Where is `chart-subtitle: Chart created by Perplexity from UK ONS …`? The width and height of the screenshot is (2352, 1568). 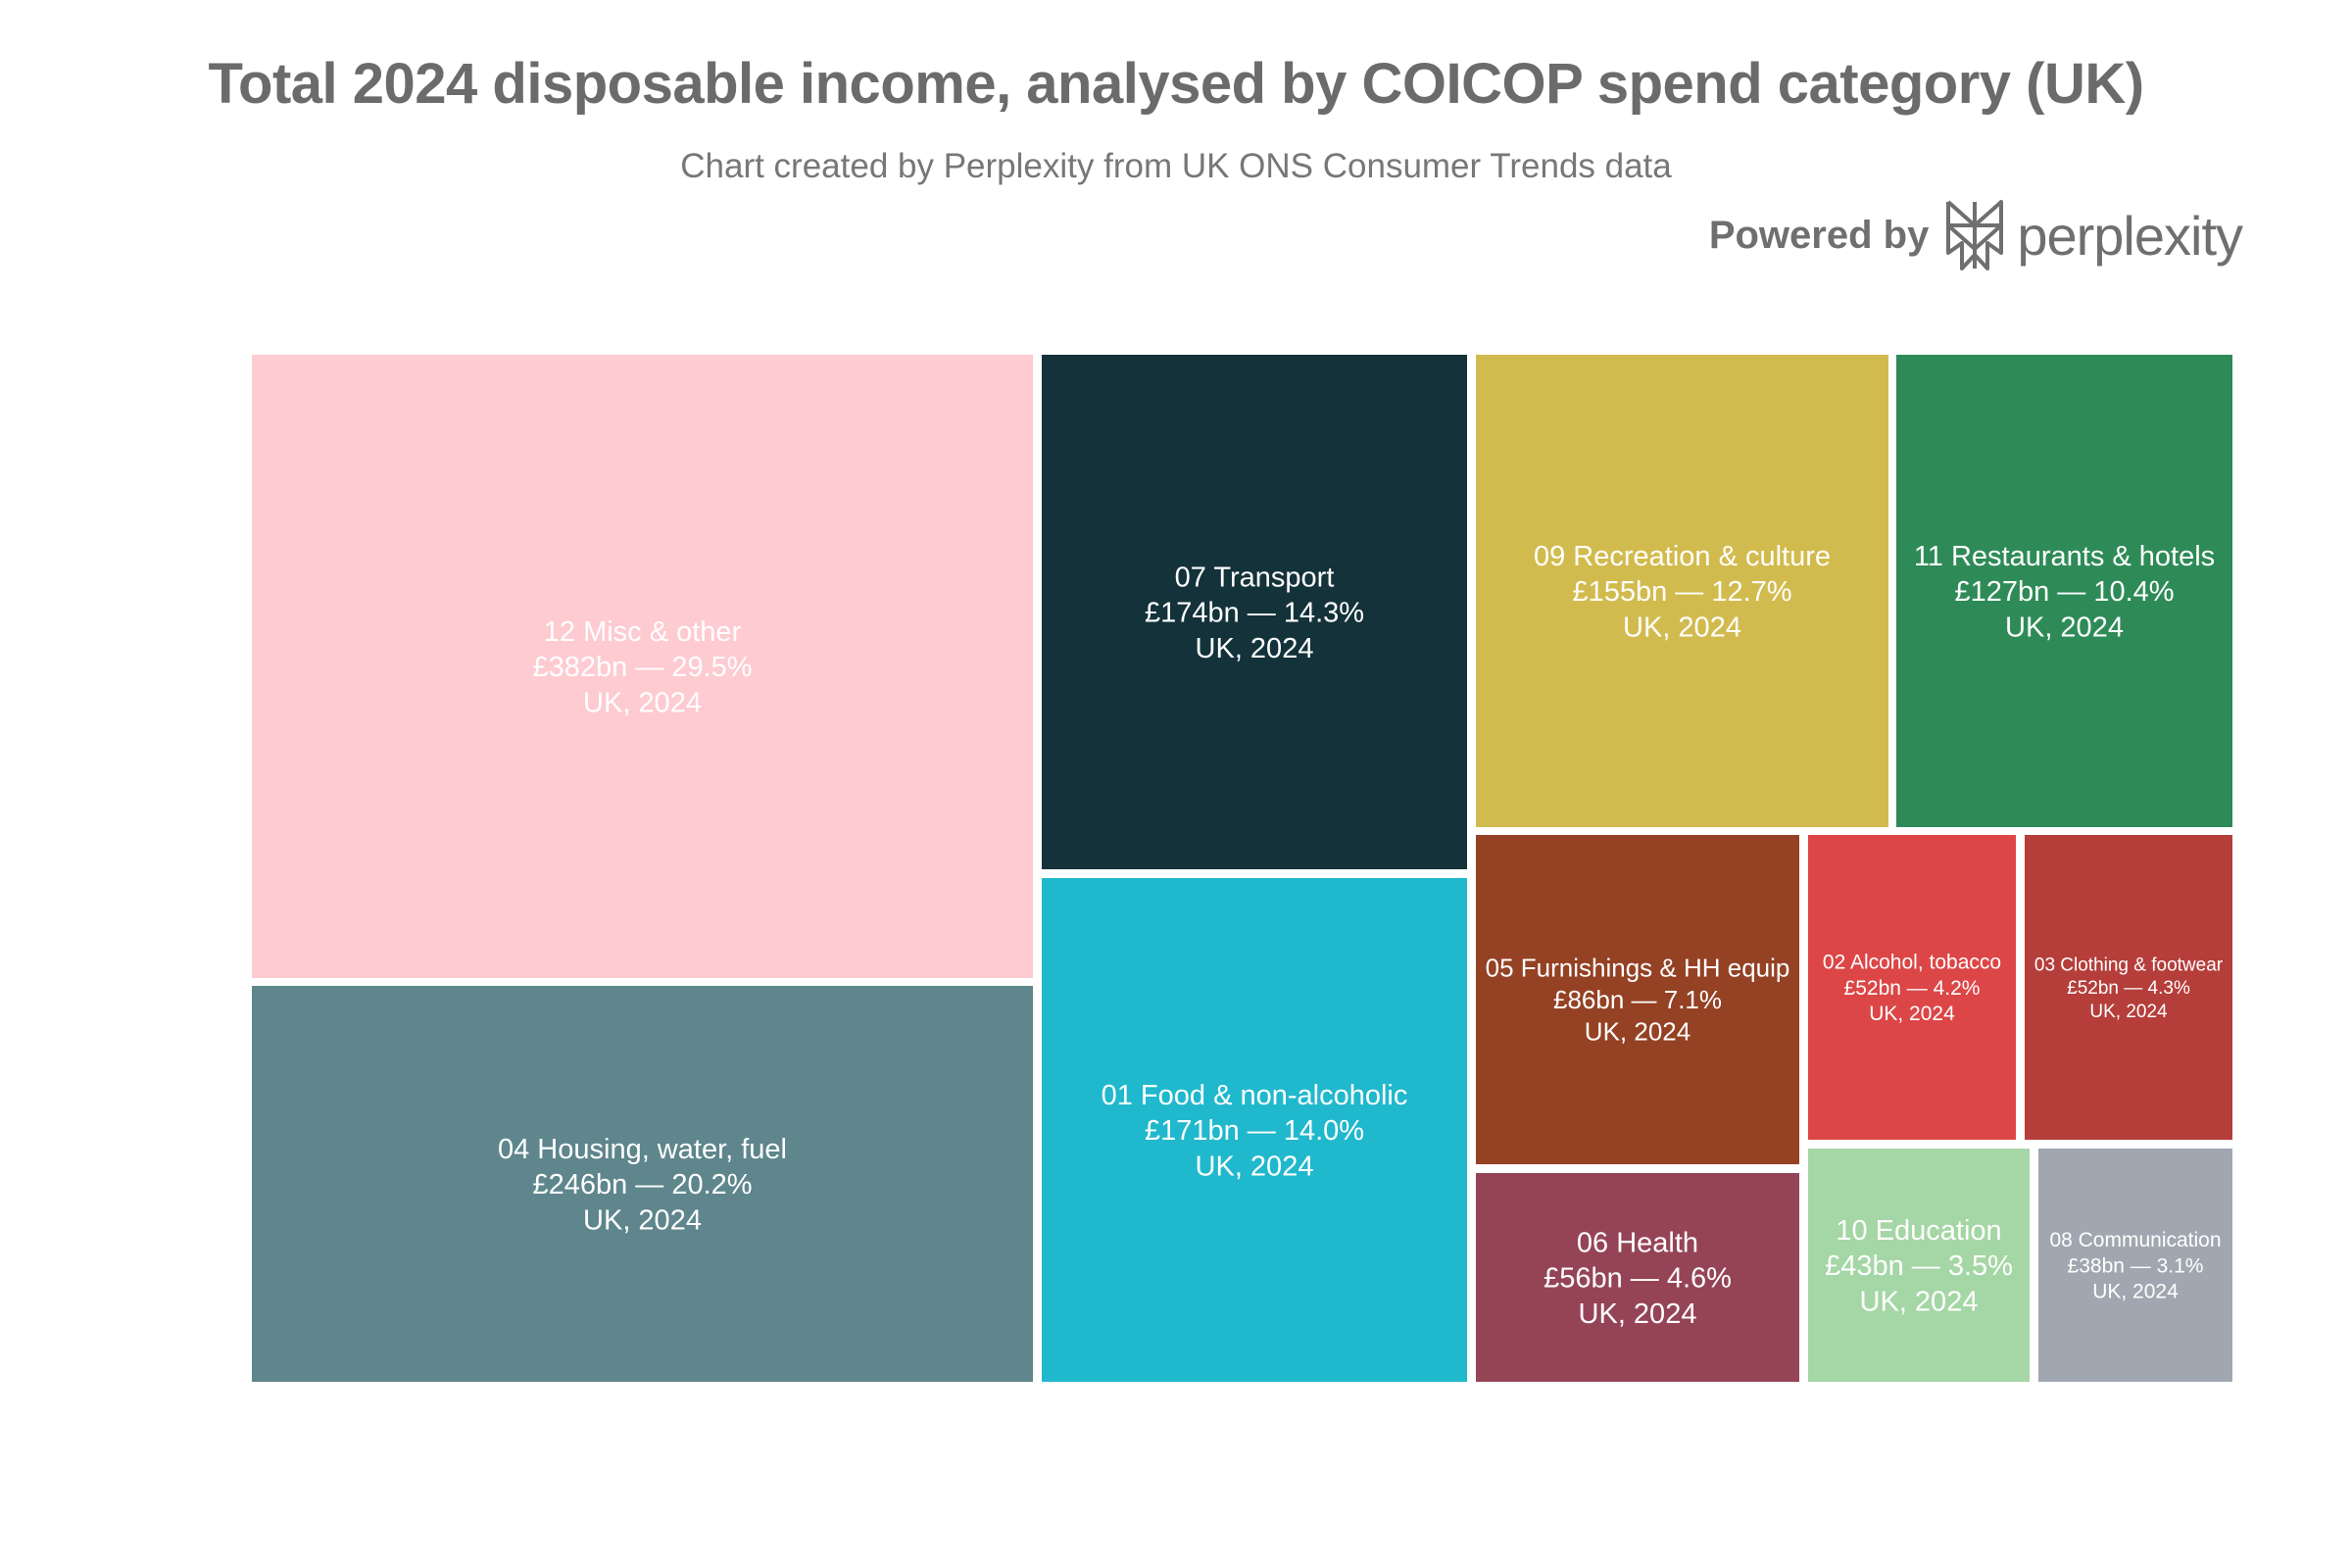 chart-subtitle: Chart created by Perplexity from UK ONS … is located at coordinates (1176, 166).